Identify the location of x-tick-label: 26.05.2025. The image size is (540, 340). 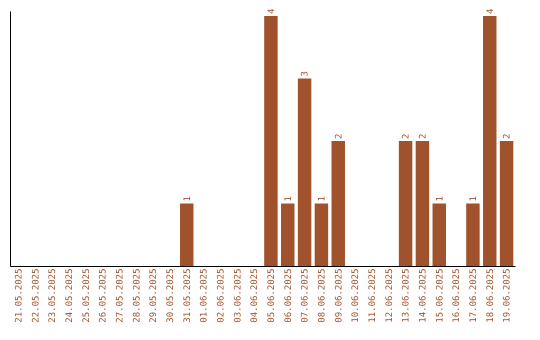
(103, 295).